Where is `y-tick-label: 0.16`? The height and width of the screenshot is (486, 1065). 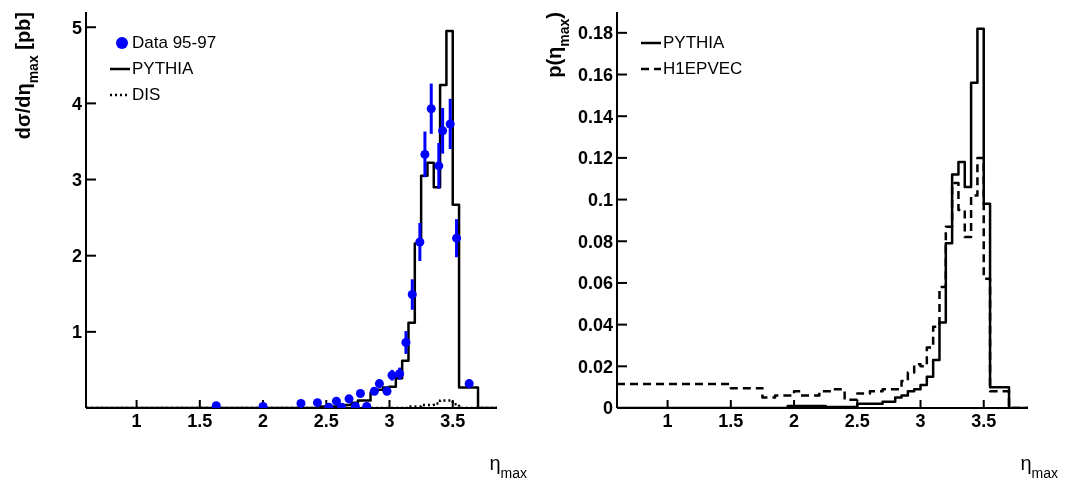 y-tick-label: 0.16 is located at coordinates (595, 74).